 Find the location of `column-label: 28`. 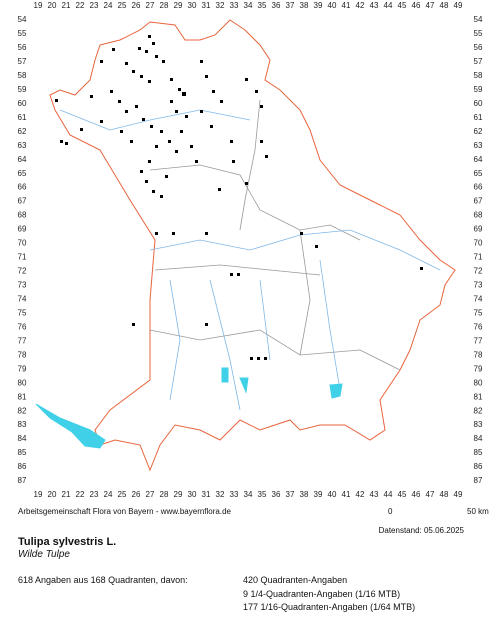

column-label: 28 is located at coordinates (164, 494).